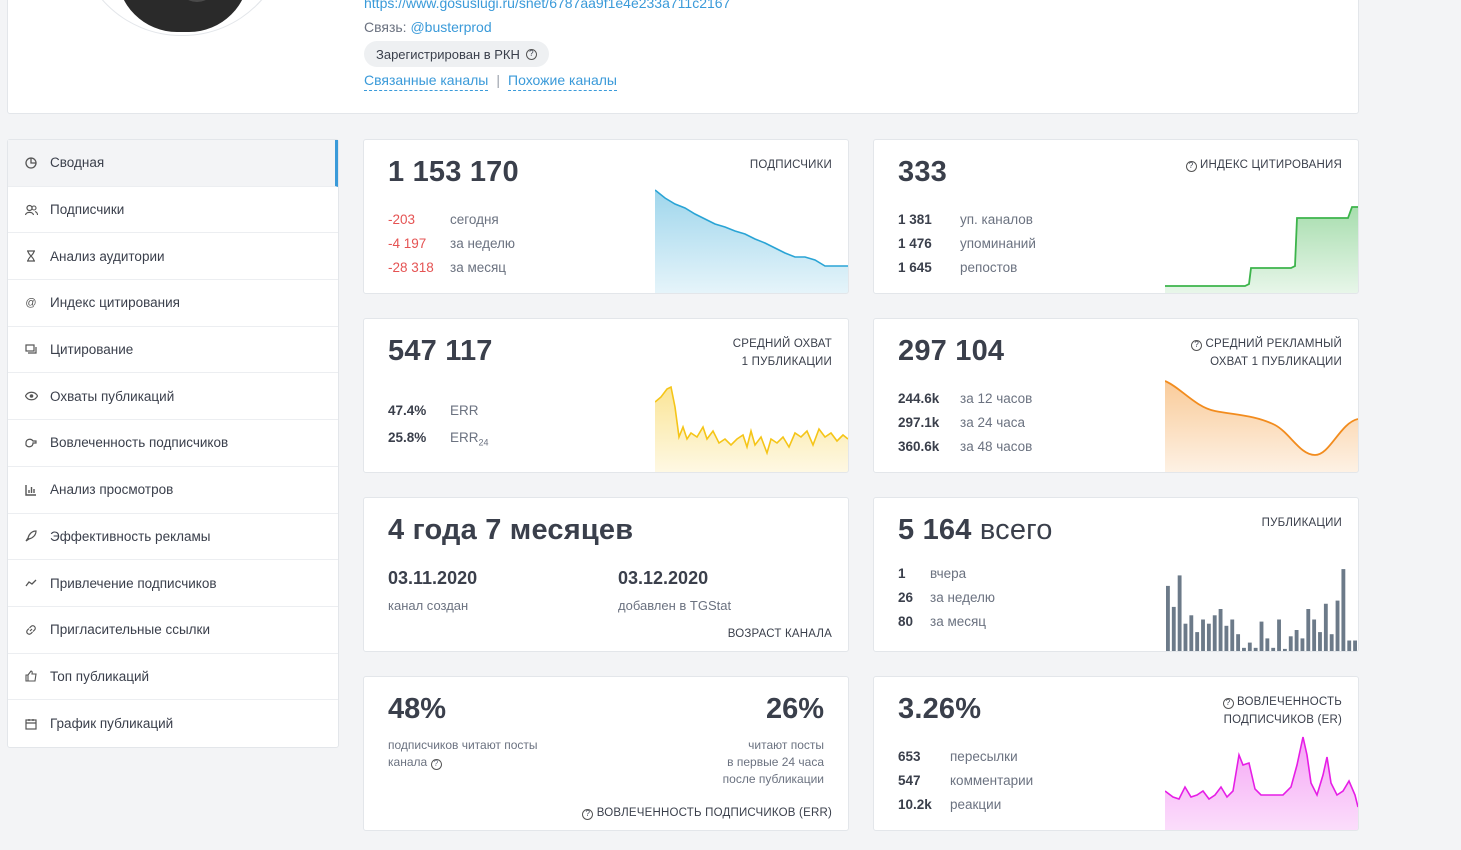 This screenshot has width=1461, height=850. What do you see at coordinates (173, 350) in the screenshot?
I see `sidebar-item-citation: Цитирование` at bounding box center [173, 350].